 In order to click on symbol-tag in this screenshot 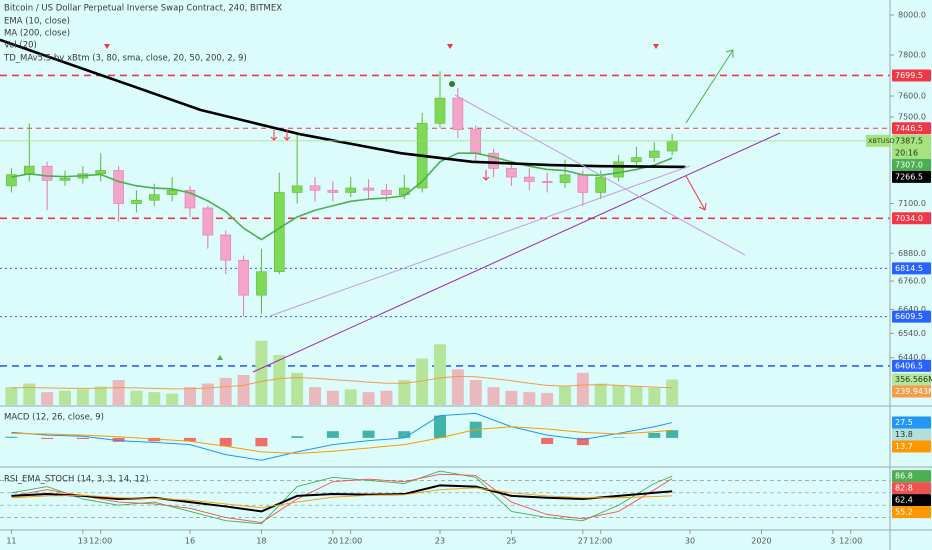, I will do `click(878, 140)`.